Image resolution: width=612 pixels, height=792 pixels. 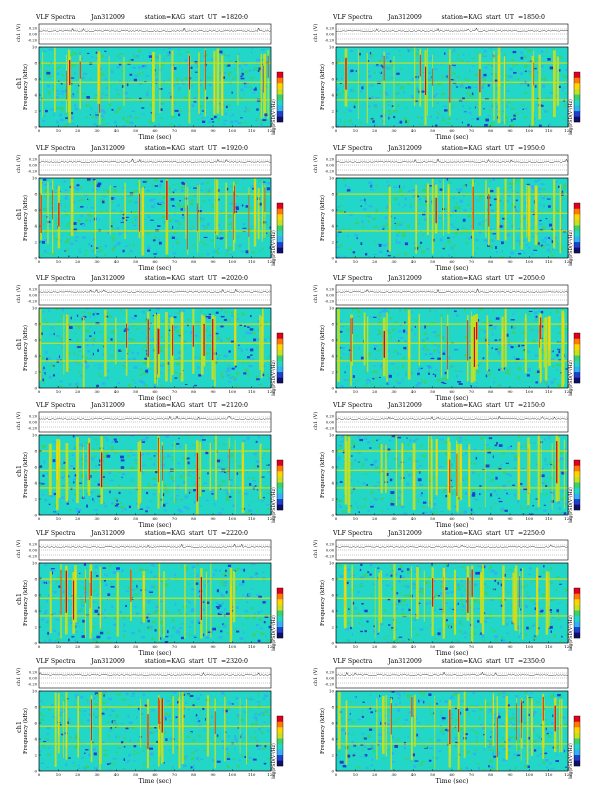 I want to click on voltage-tick-label: 0.00, so click(x=330, y=423).